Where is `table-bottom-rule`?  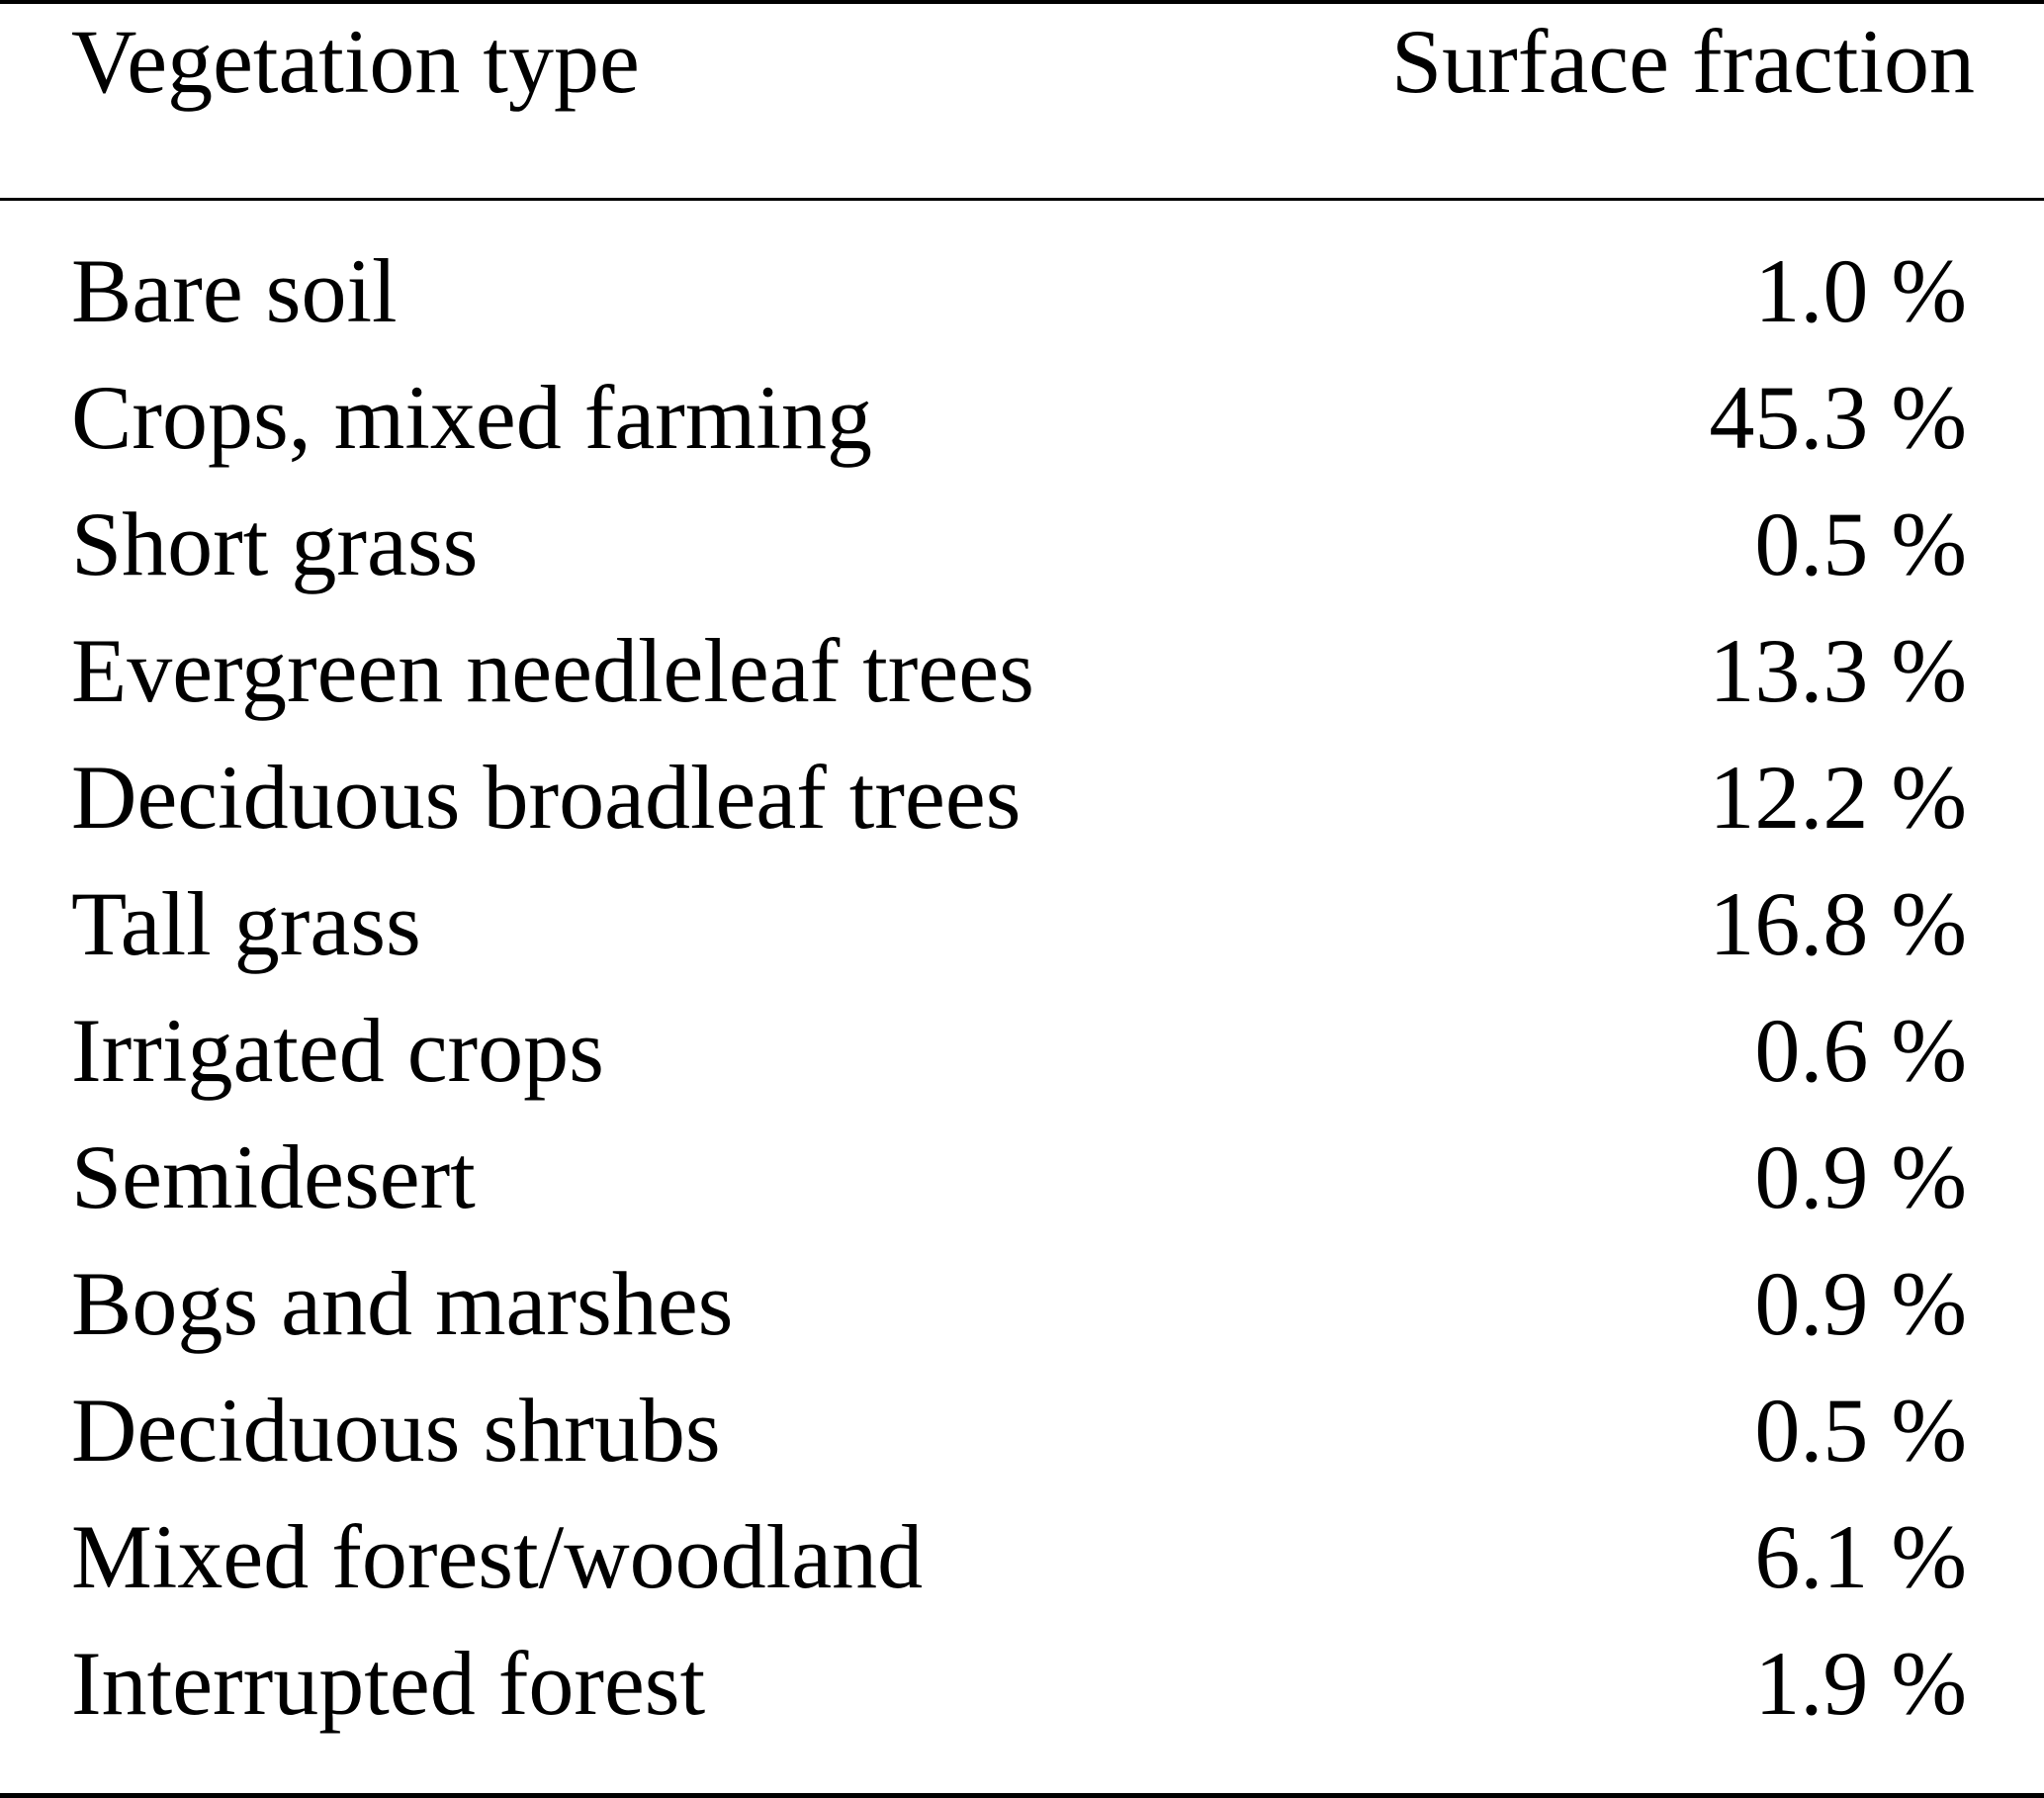
table-bottom-rule is located at coordinates (1022, 1796).